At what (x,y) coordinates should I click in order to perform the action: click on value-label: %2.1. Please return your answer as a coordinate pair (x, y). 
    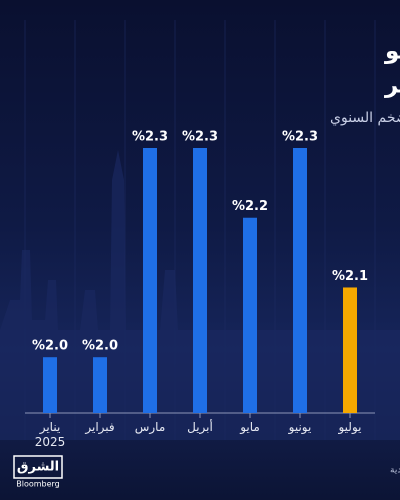
    Looking at the image, I should click on (350, 276).